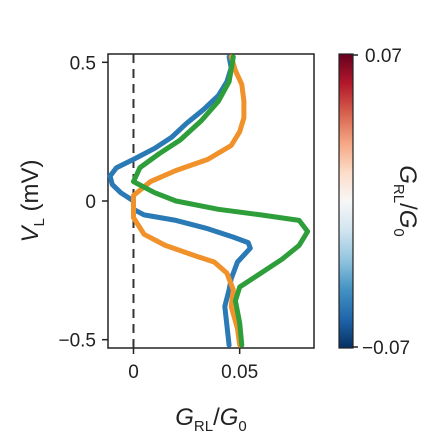 Image resolution: width=428 pixels, height=437 pixels. Describe the element at coordinates (32, 200) in the screenshot. I see `y-axis-label: VL (mV)` at that location.